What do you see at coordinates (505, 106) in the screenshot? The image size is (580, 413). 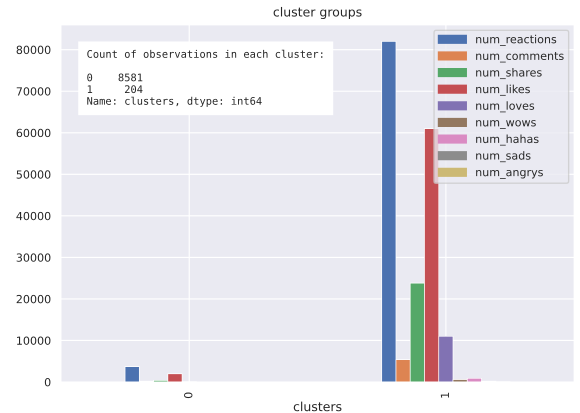 I see `legend-label: num_loves` at bounding box center [505, 106].